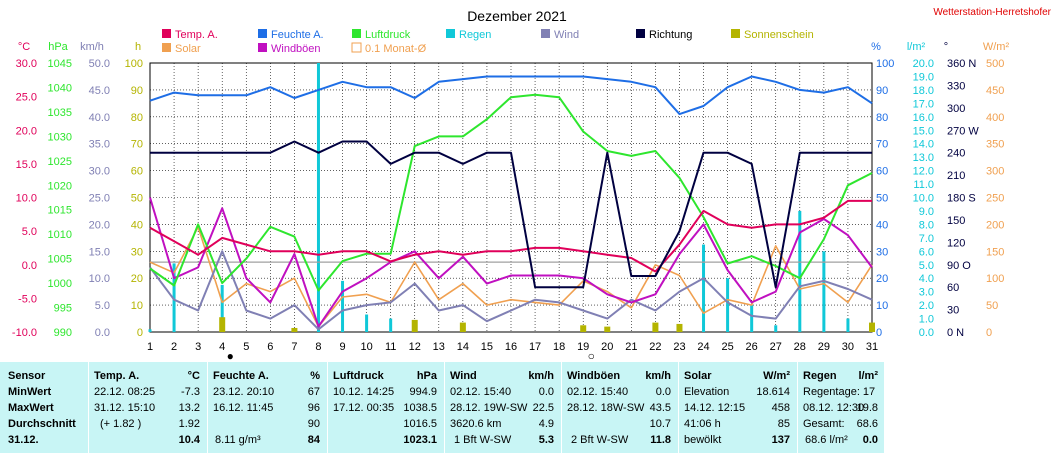  What do you see at coordinates (660, 424) in the screenshot?
I see `windboen-avg: 10.7` at bounding box center [660, 424].